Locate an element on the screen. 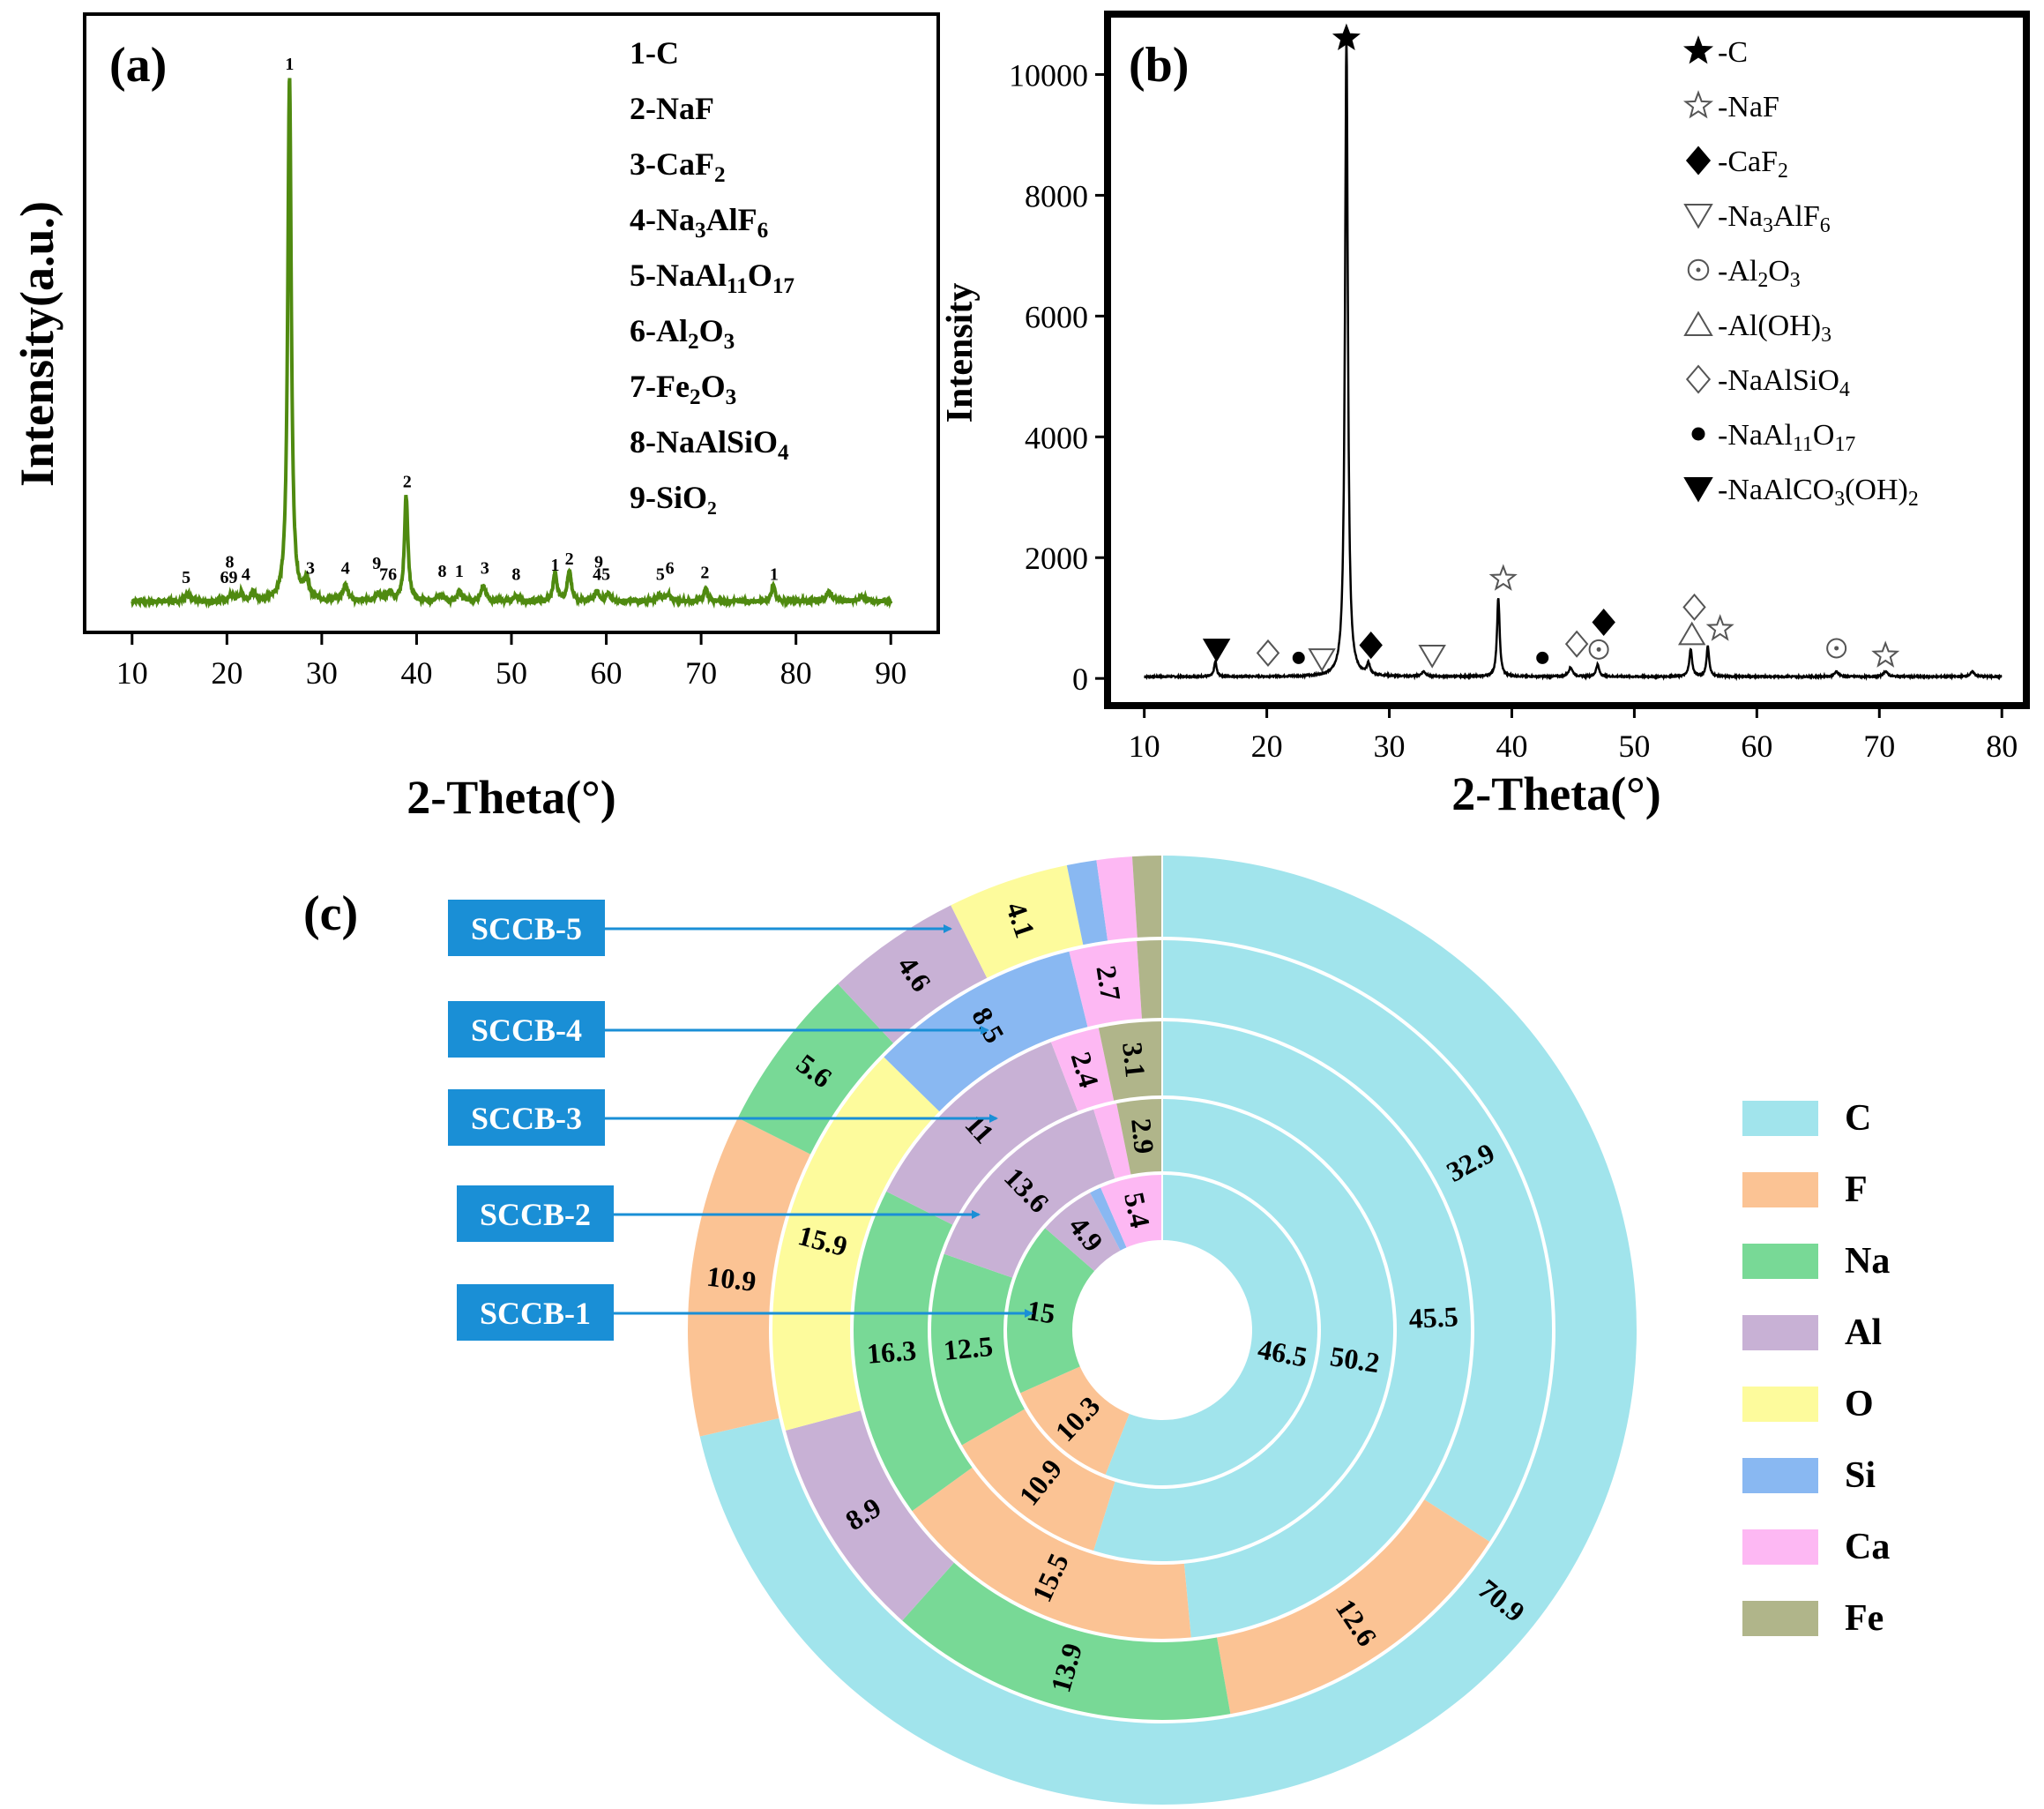 Image resolution: width=2044 pixels, height=1809 pixels. ring-segment-sccb-3-al is located at coordinates (982, 1133).